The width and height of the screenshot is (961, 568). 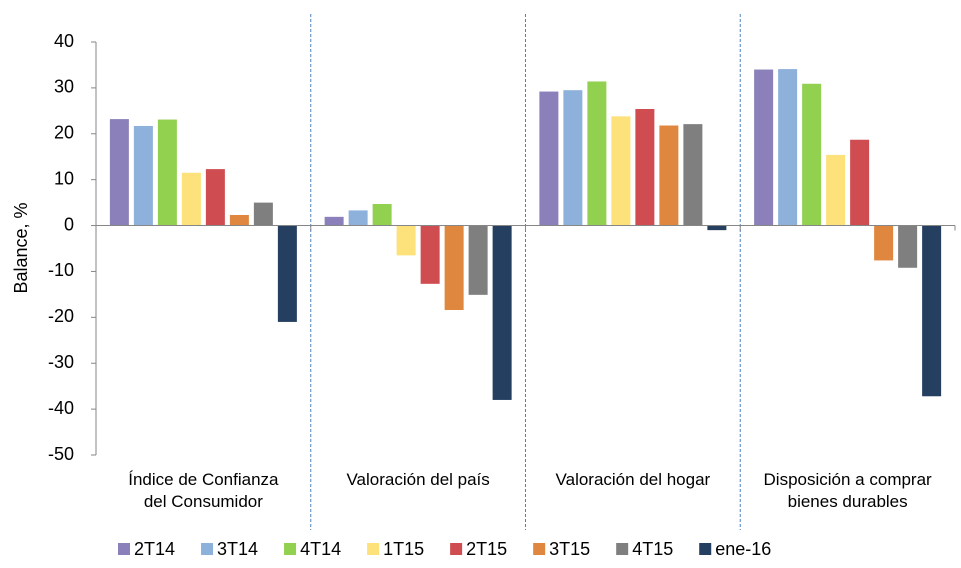 What do you see at coordinates (61, 362) in the screenshot?
I see `y-tick-label: -30` at bounding box center [61, 362].